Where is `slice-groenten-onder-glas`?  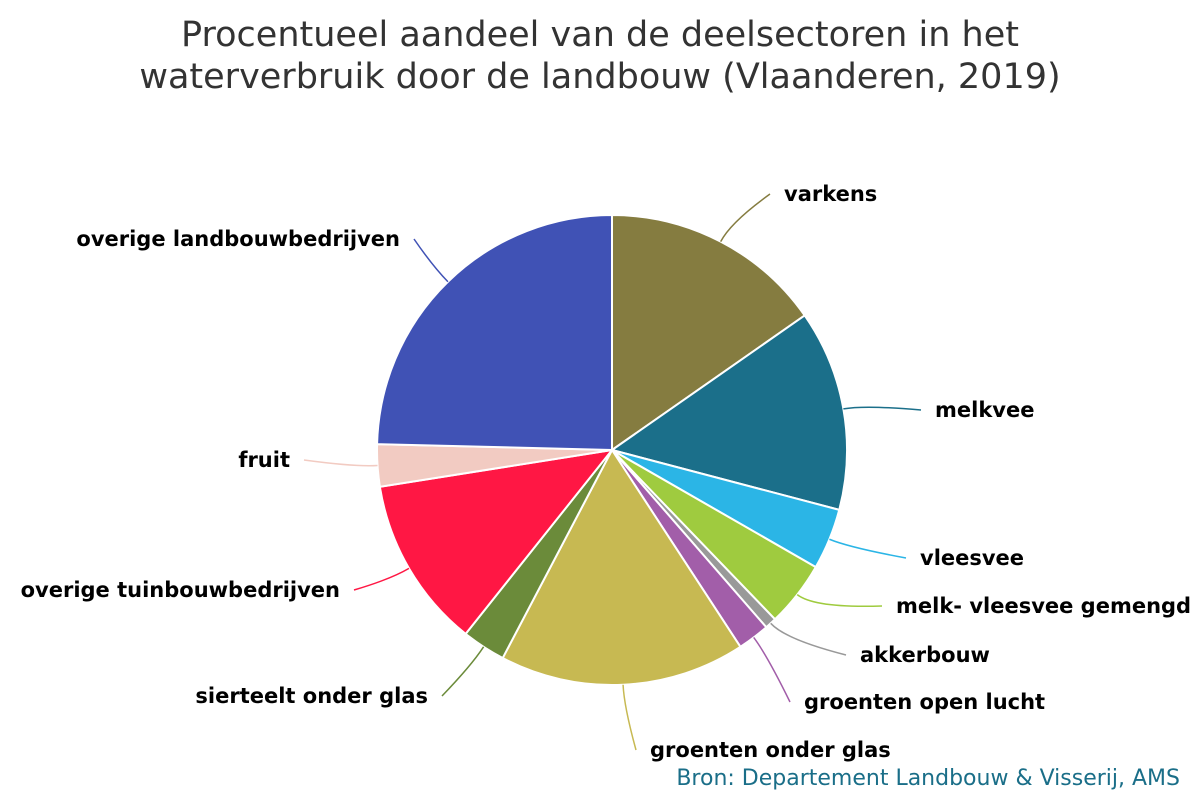
slice-groenten-onder-glas is located at coordinates (621, 567).